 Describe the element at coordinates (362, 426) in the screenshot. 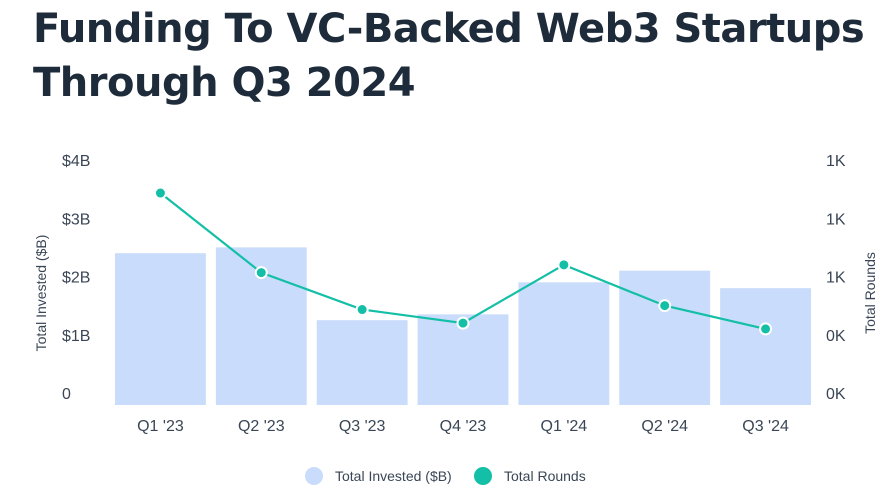

I see `x-tick-label: Q3 '23` at that location.